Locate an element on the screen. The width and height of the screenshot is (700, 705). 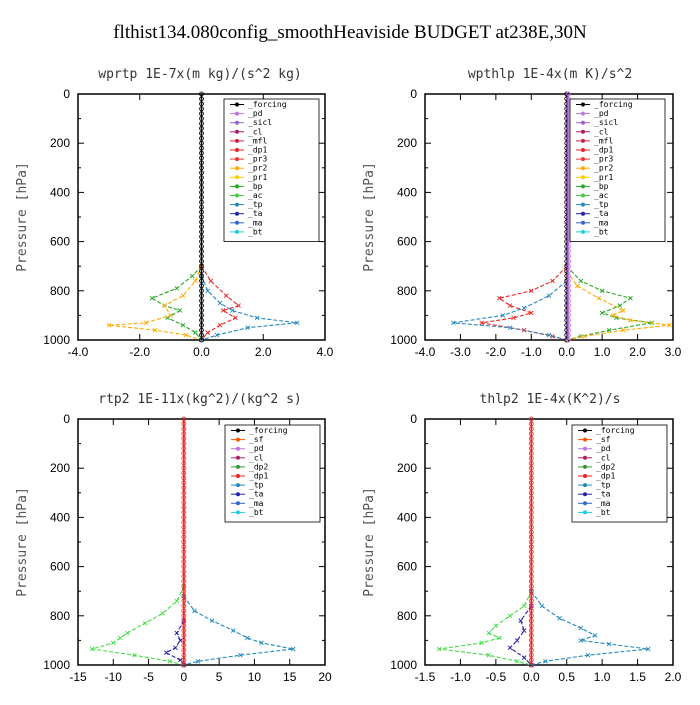
series-line-tp is located at coordinates (510, 310).